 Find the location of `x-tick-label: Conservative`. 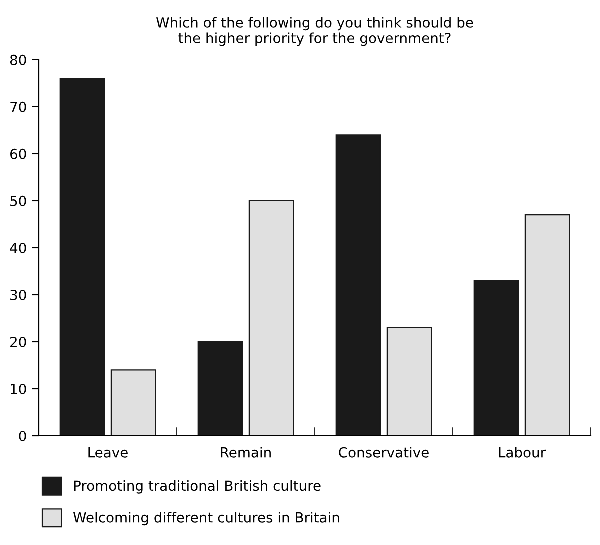

x-tick-label: Conservative is located at coordinates (384, 452).